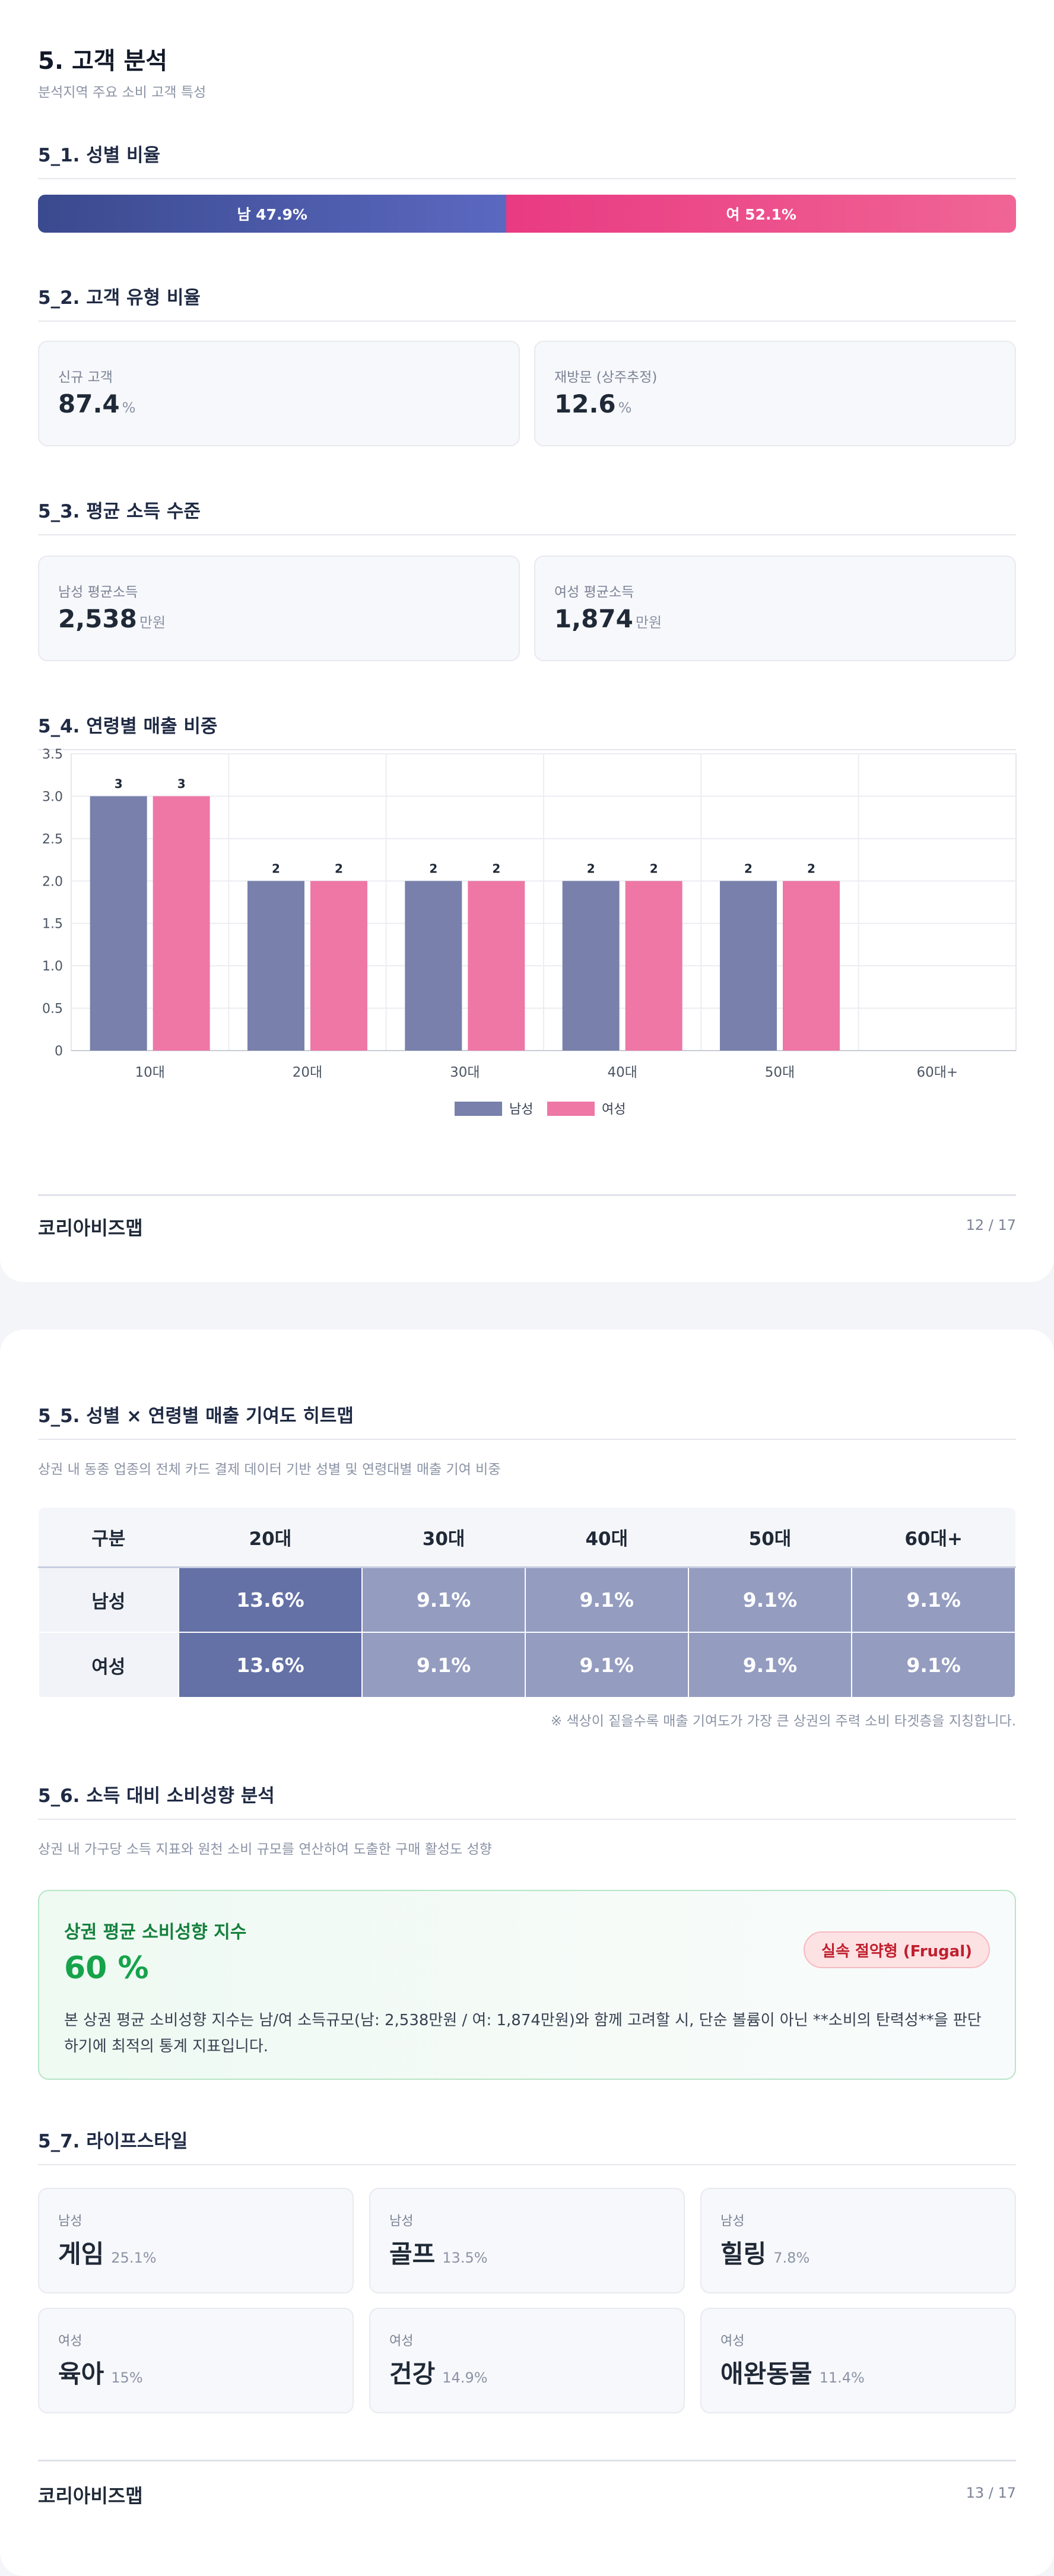 The image size is (1054, 2576). Describe the element at coordinates (412, 2373) in the screenshot. I see `lifestyle-name: 건강` at that location.